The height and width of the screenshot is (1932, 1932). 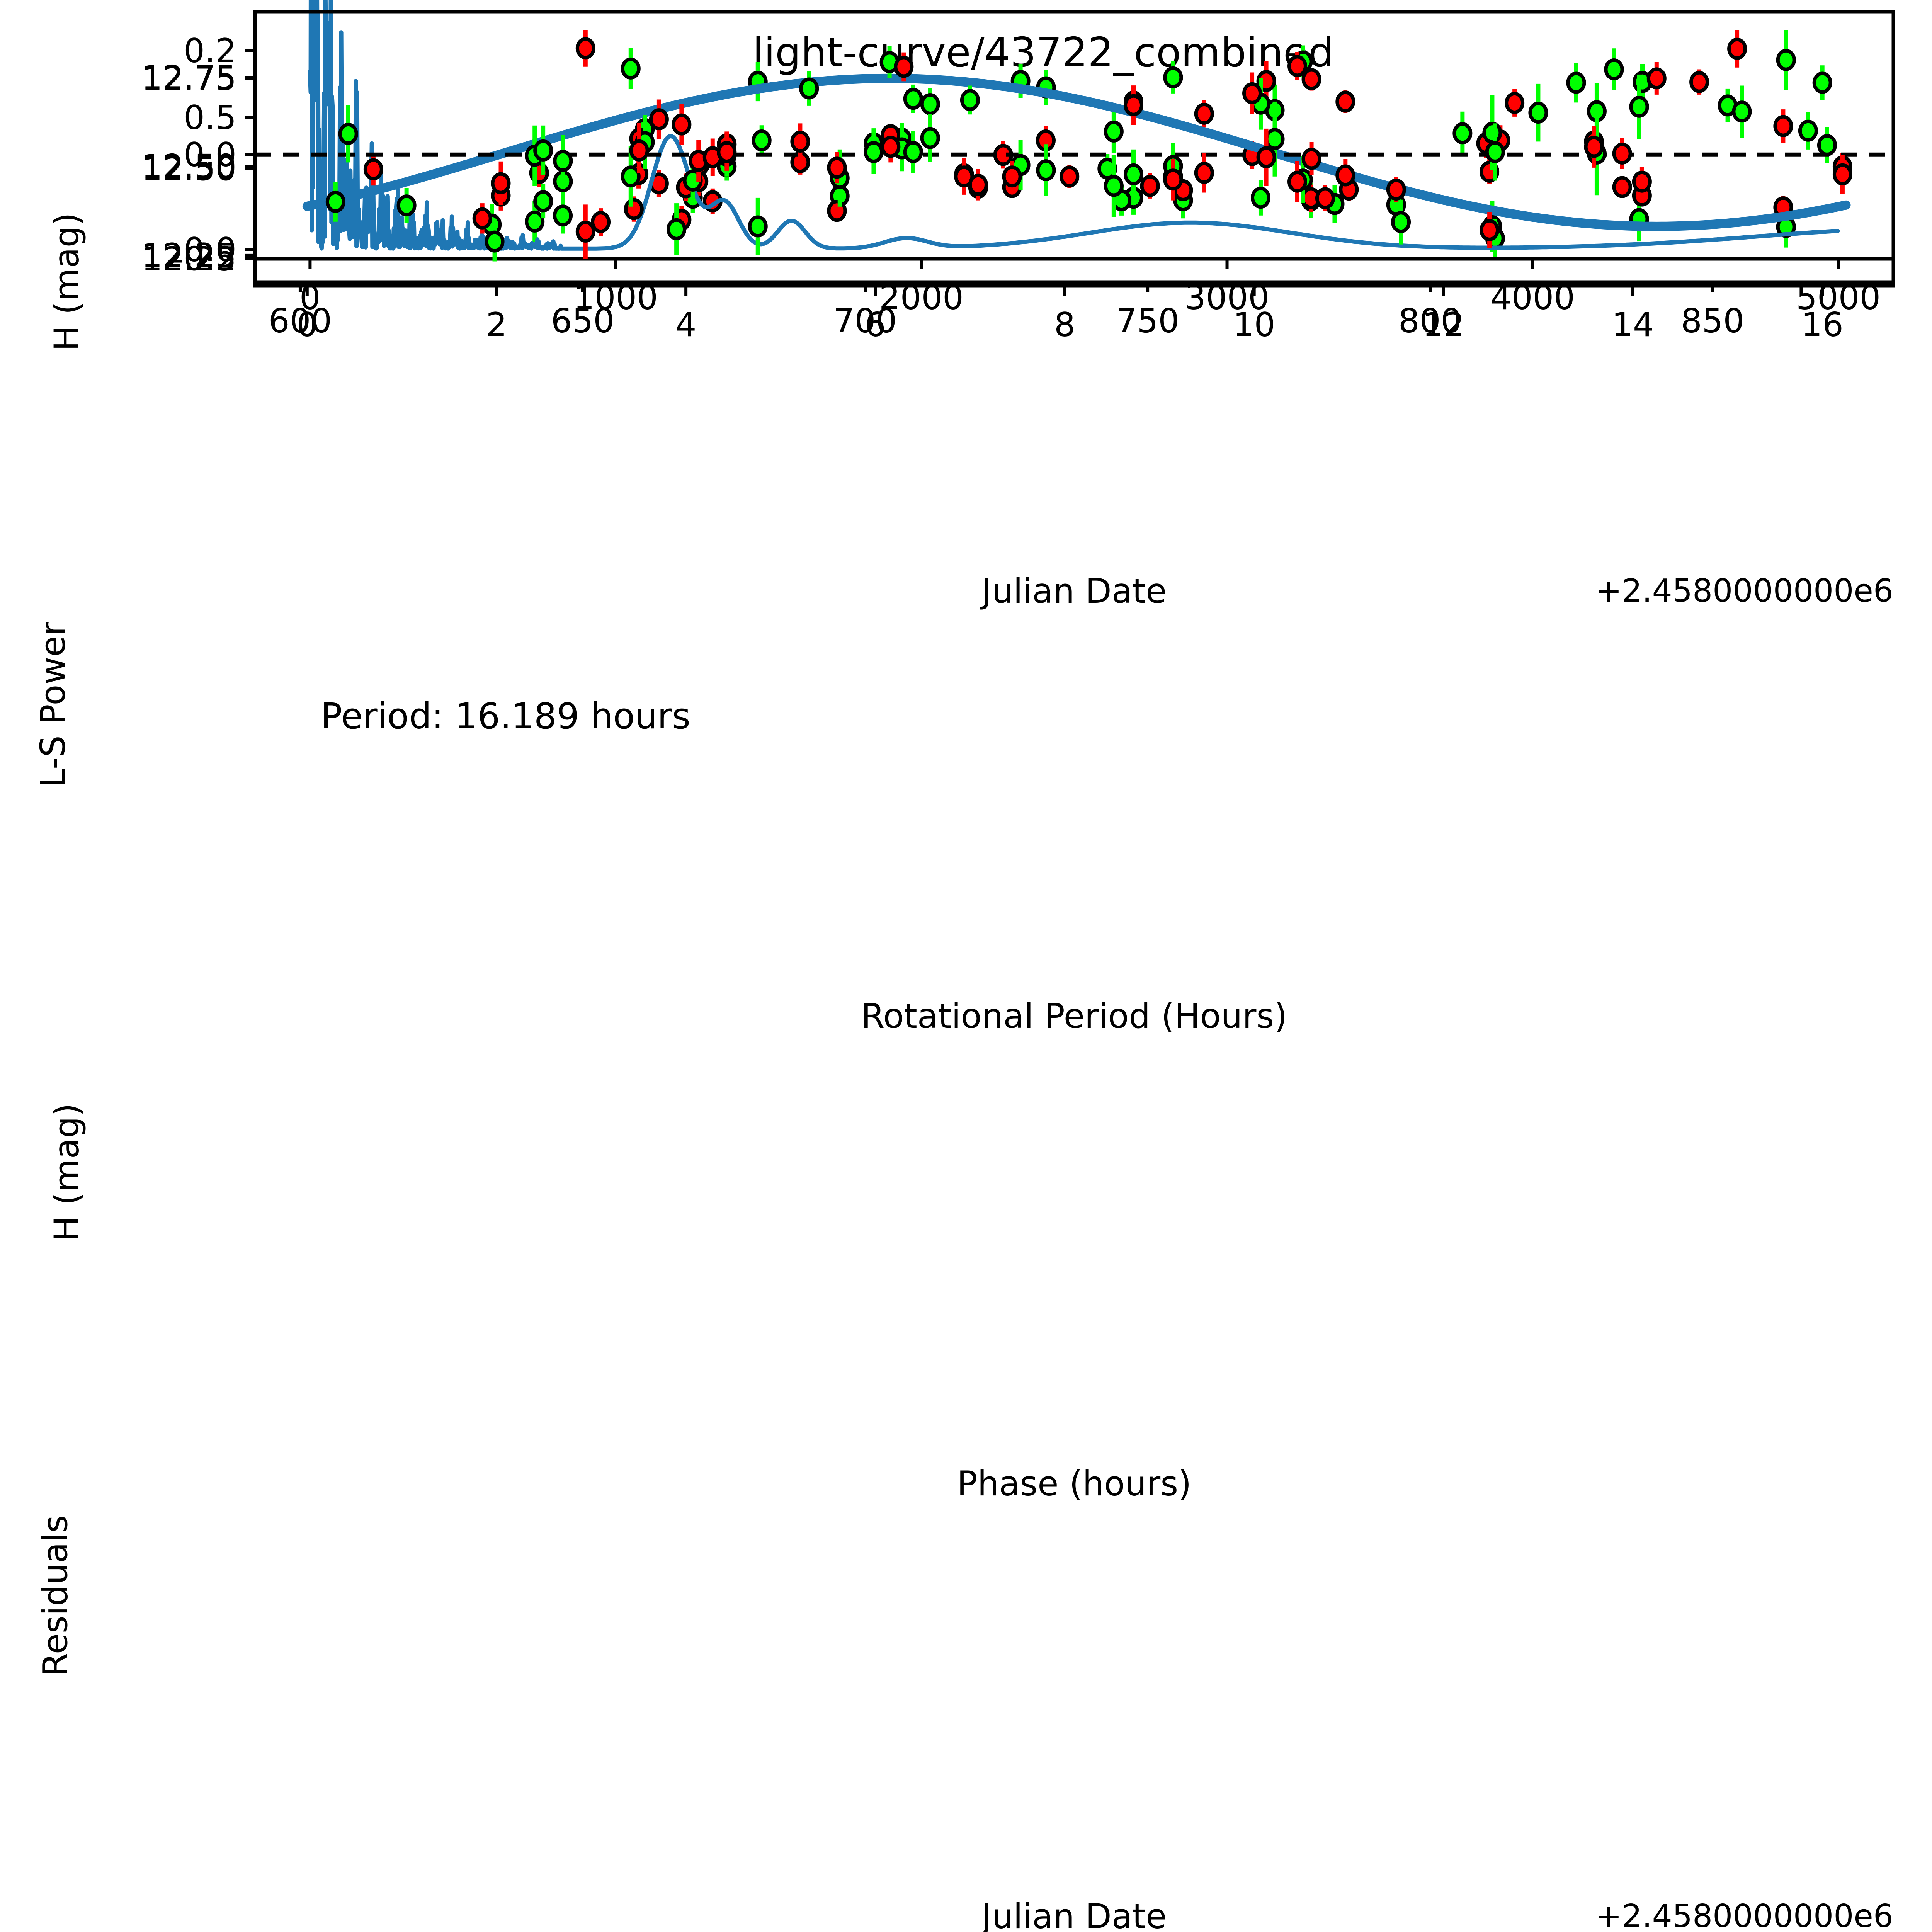 I want to click on x-tick-label: 650, so click(x=582, y=321).